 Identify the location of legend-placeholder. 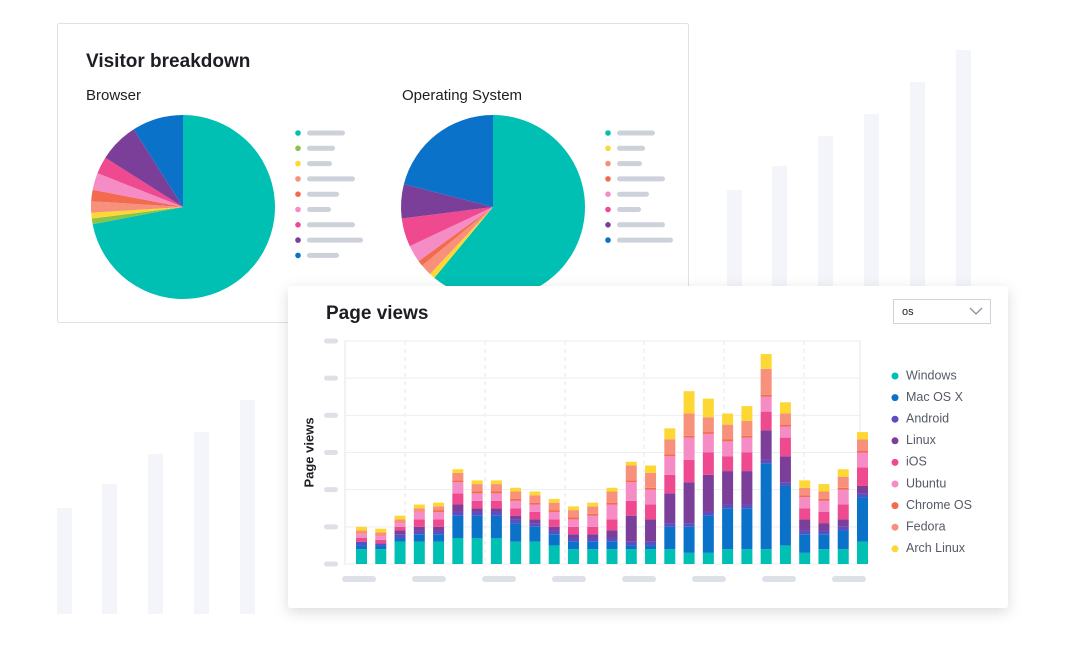
(323, 255).